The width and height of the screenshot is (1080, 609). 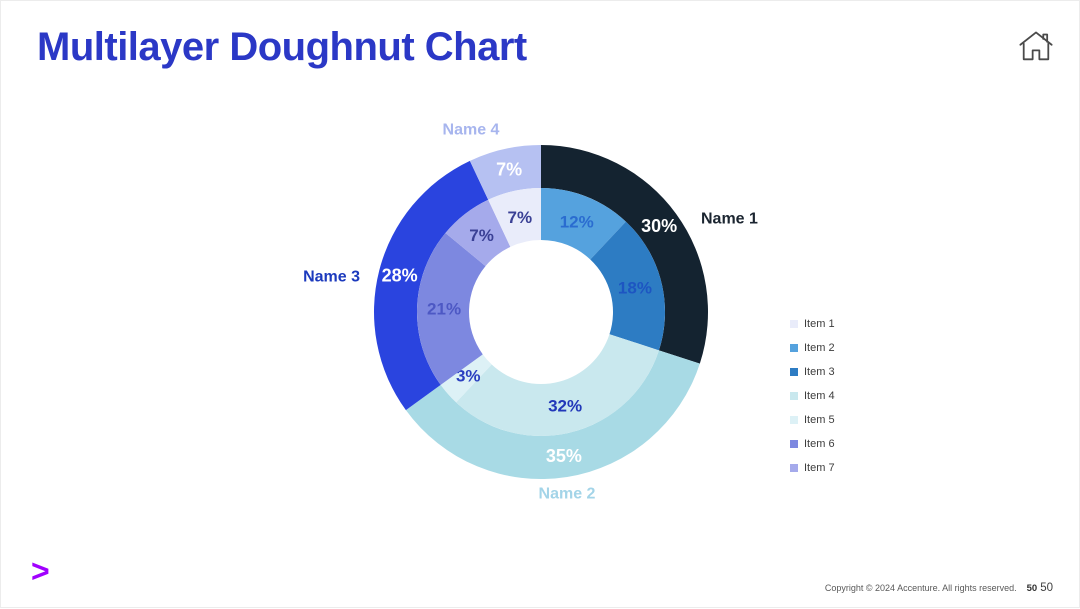 I want to click on legend-item: Item 5, so click(x=812, y=420).